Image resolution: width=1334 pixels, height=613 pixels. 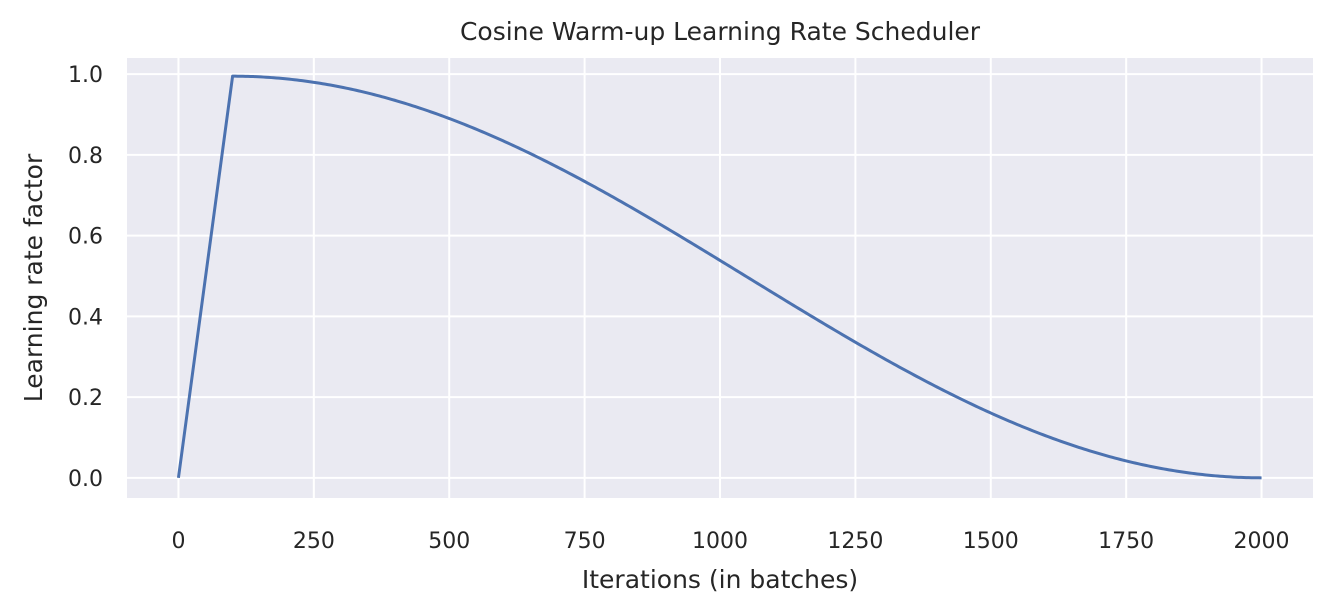 What do you see at coordinates (1262, 541) in the screenshot?
I see `x-tick-label: 2000` at bounding box center [1262, 541].